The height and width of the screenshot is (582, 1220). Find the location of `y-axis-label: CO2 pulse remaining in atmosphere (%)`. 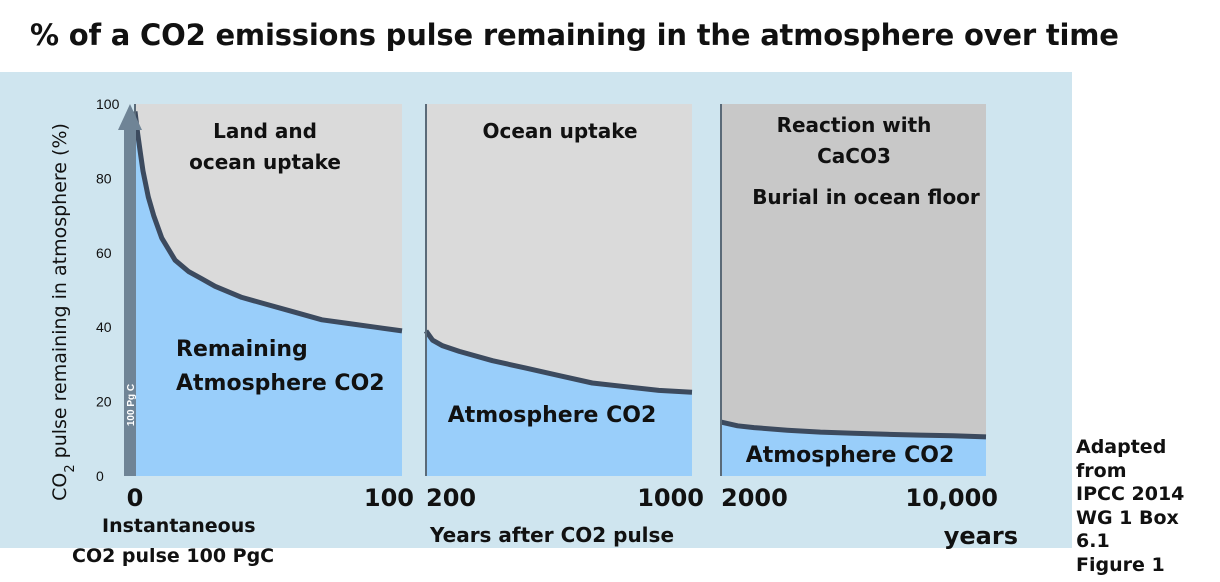

y-axis-label: CO2 pulse remaining in atmosphere (%) is located at coordinates (63, 312).